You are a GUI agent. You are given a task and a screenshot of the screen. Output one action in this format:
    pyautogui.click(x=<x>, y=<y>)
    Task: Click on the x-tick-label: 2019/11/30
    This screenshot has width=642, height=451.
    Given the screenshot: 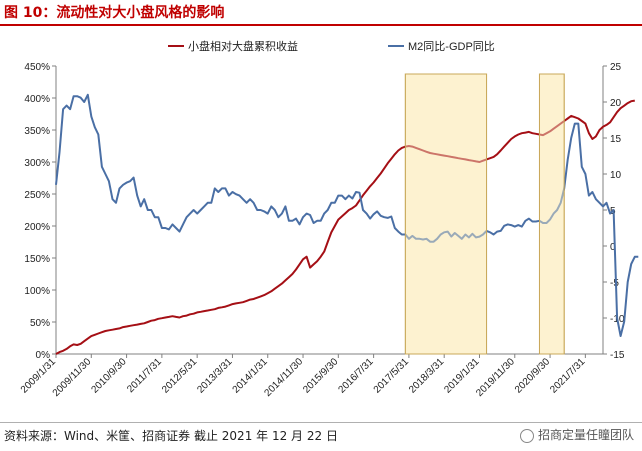 What is the action you would take?
    pyautogui.click(x=495, y=377)
    